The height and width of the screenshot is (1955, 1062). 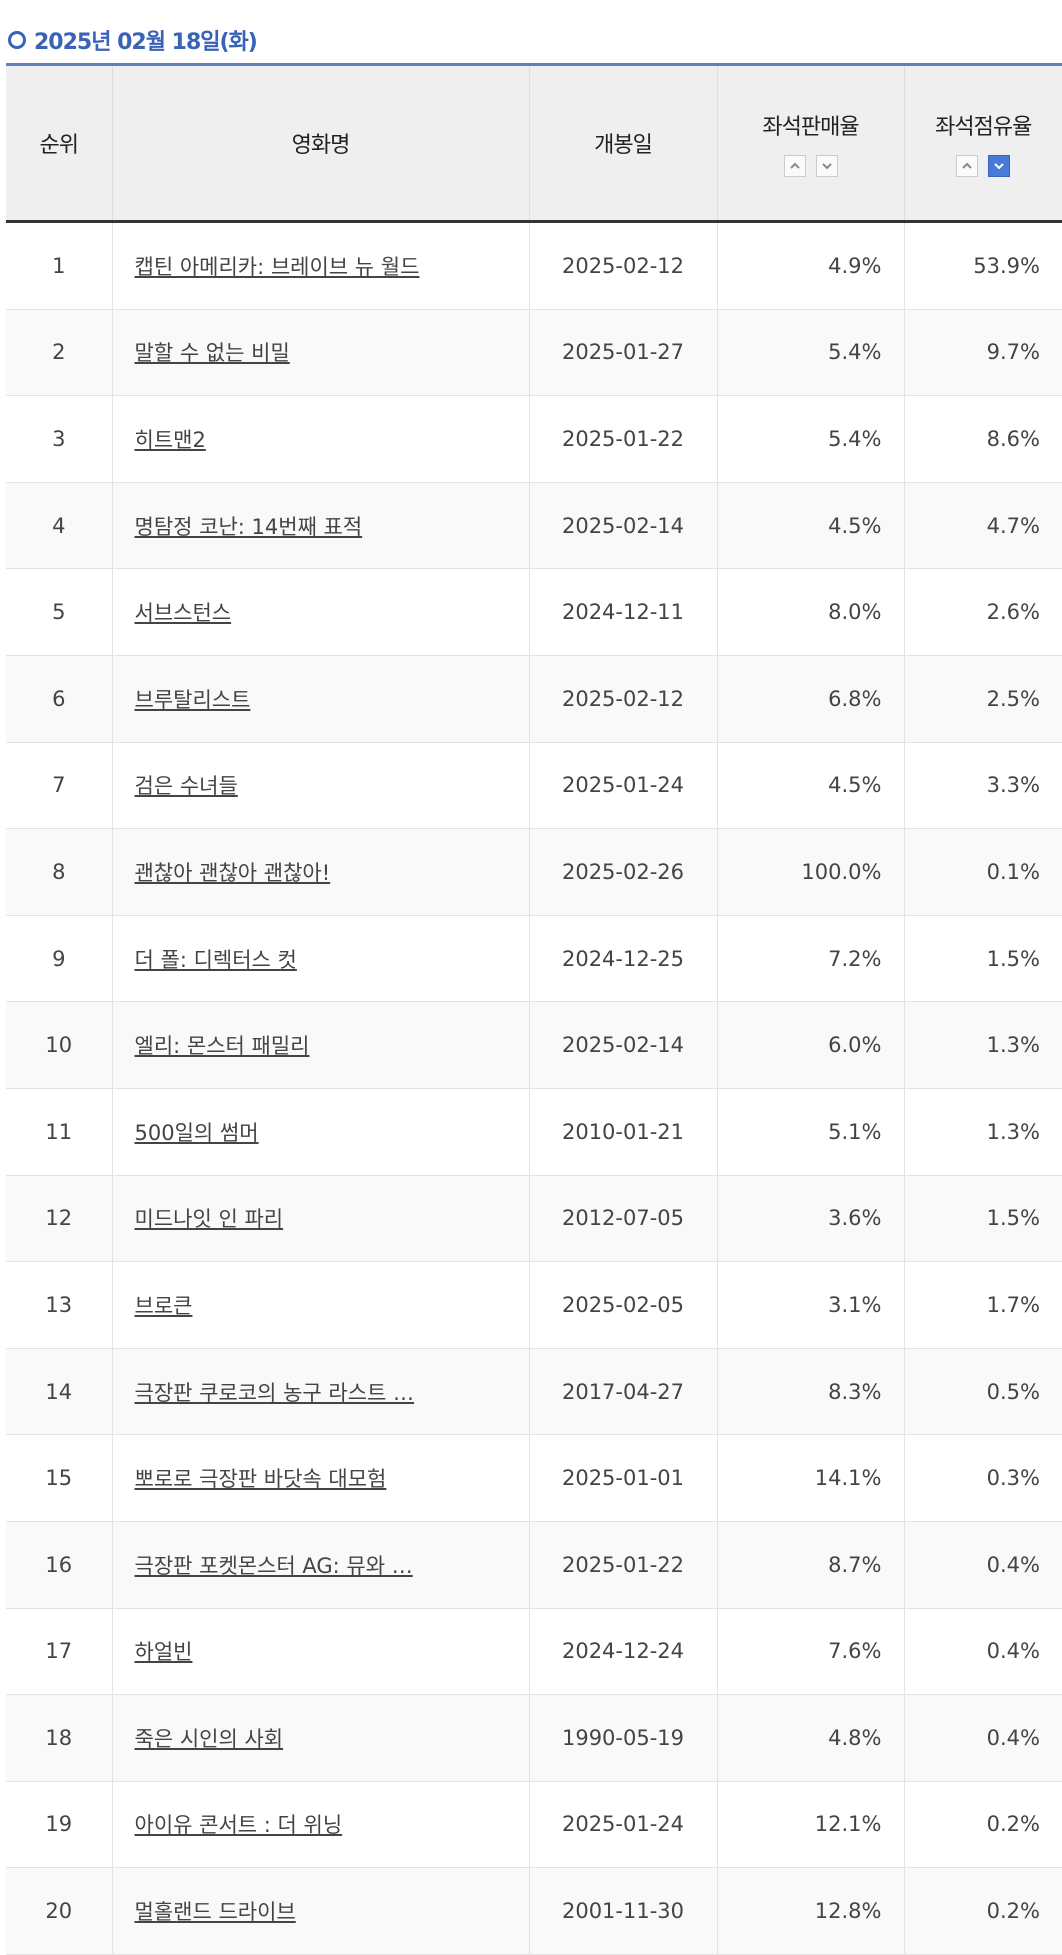 I want to click on rank: 4, so click(x=59, y=525).